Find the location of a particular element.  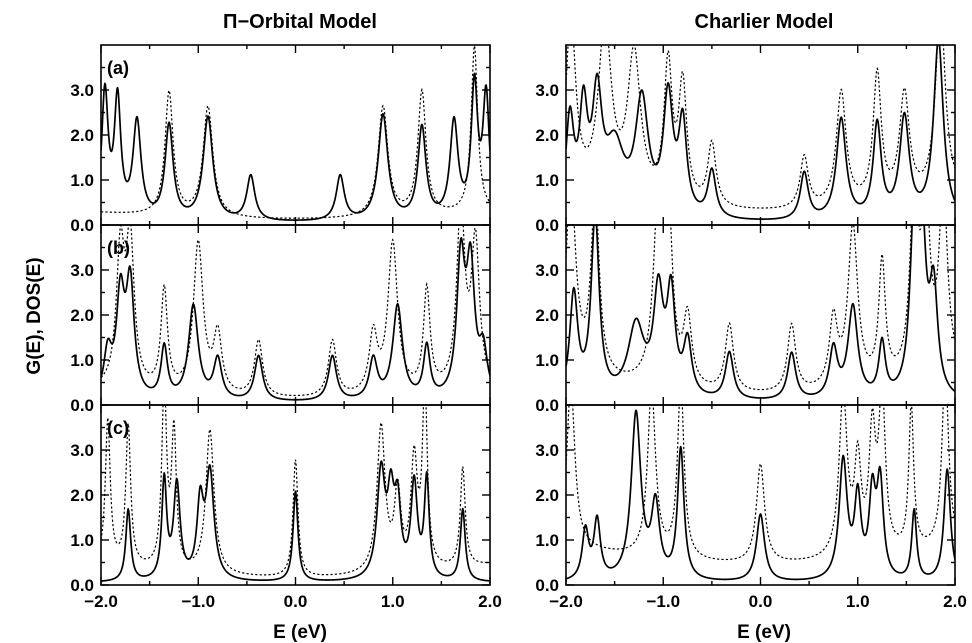

panel-label: (c) is located at coordinates (118, 428).